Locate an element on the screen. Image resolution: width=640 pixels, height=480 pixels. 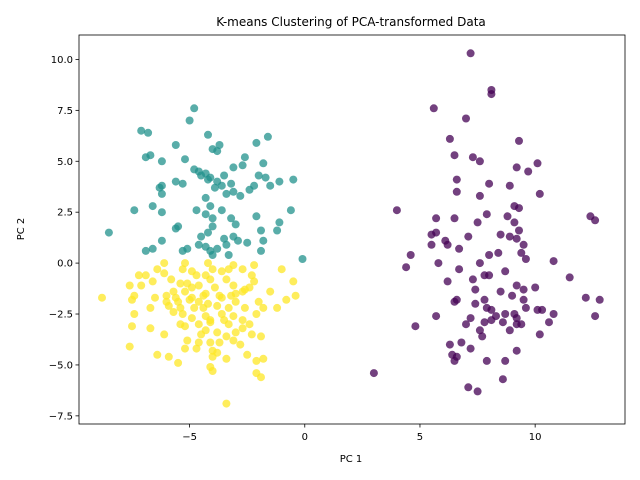
y-tick-label: 0.0 is located at coordinates (65, 264).